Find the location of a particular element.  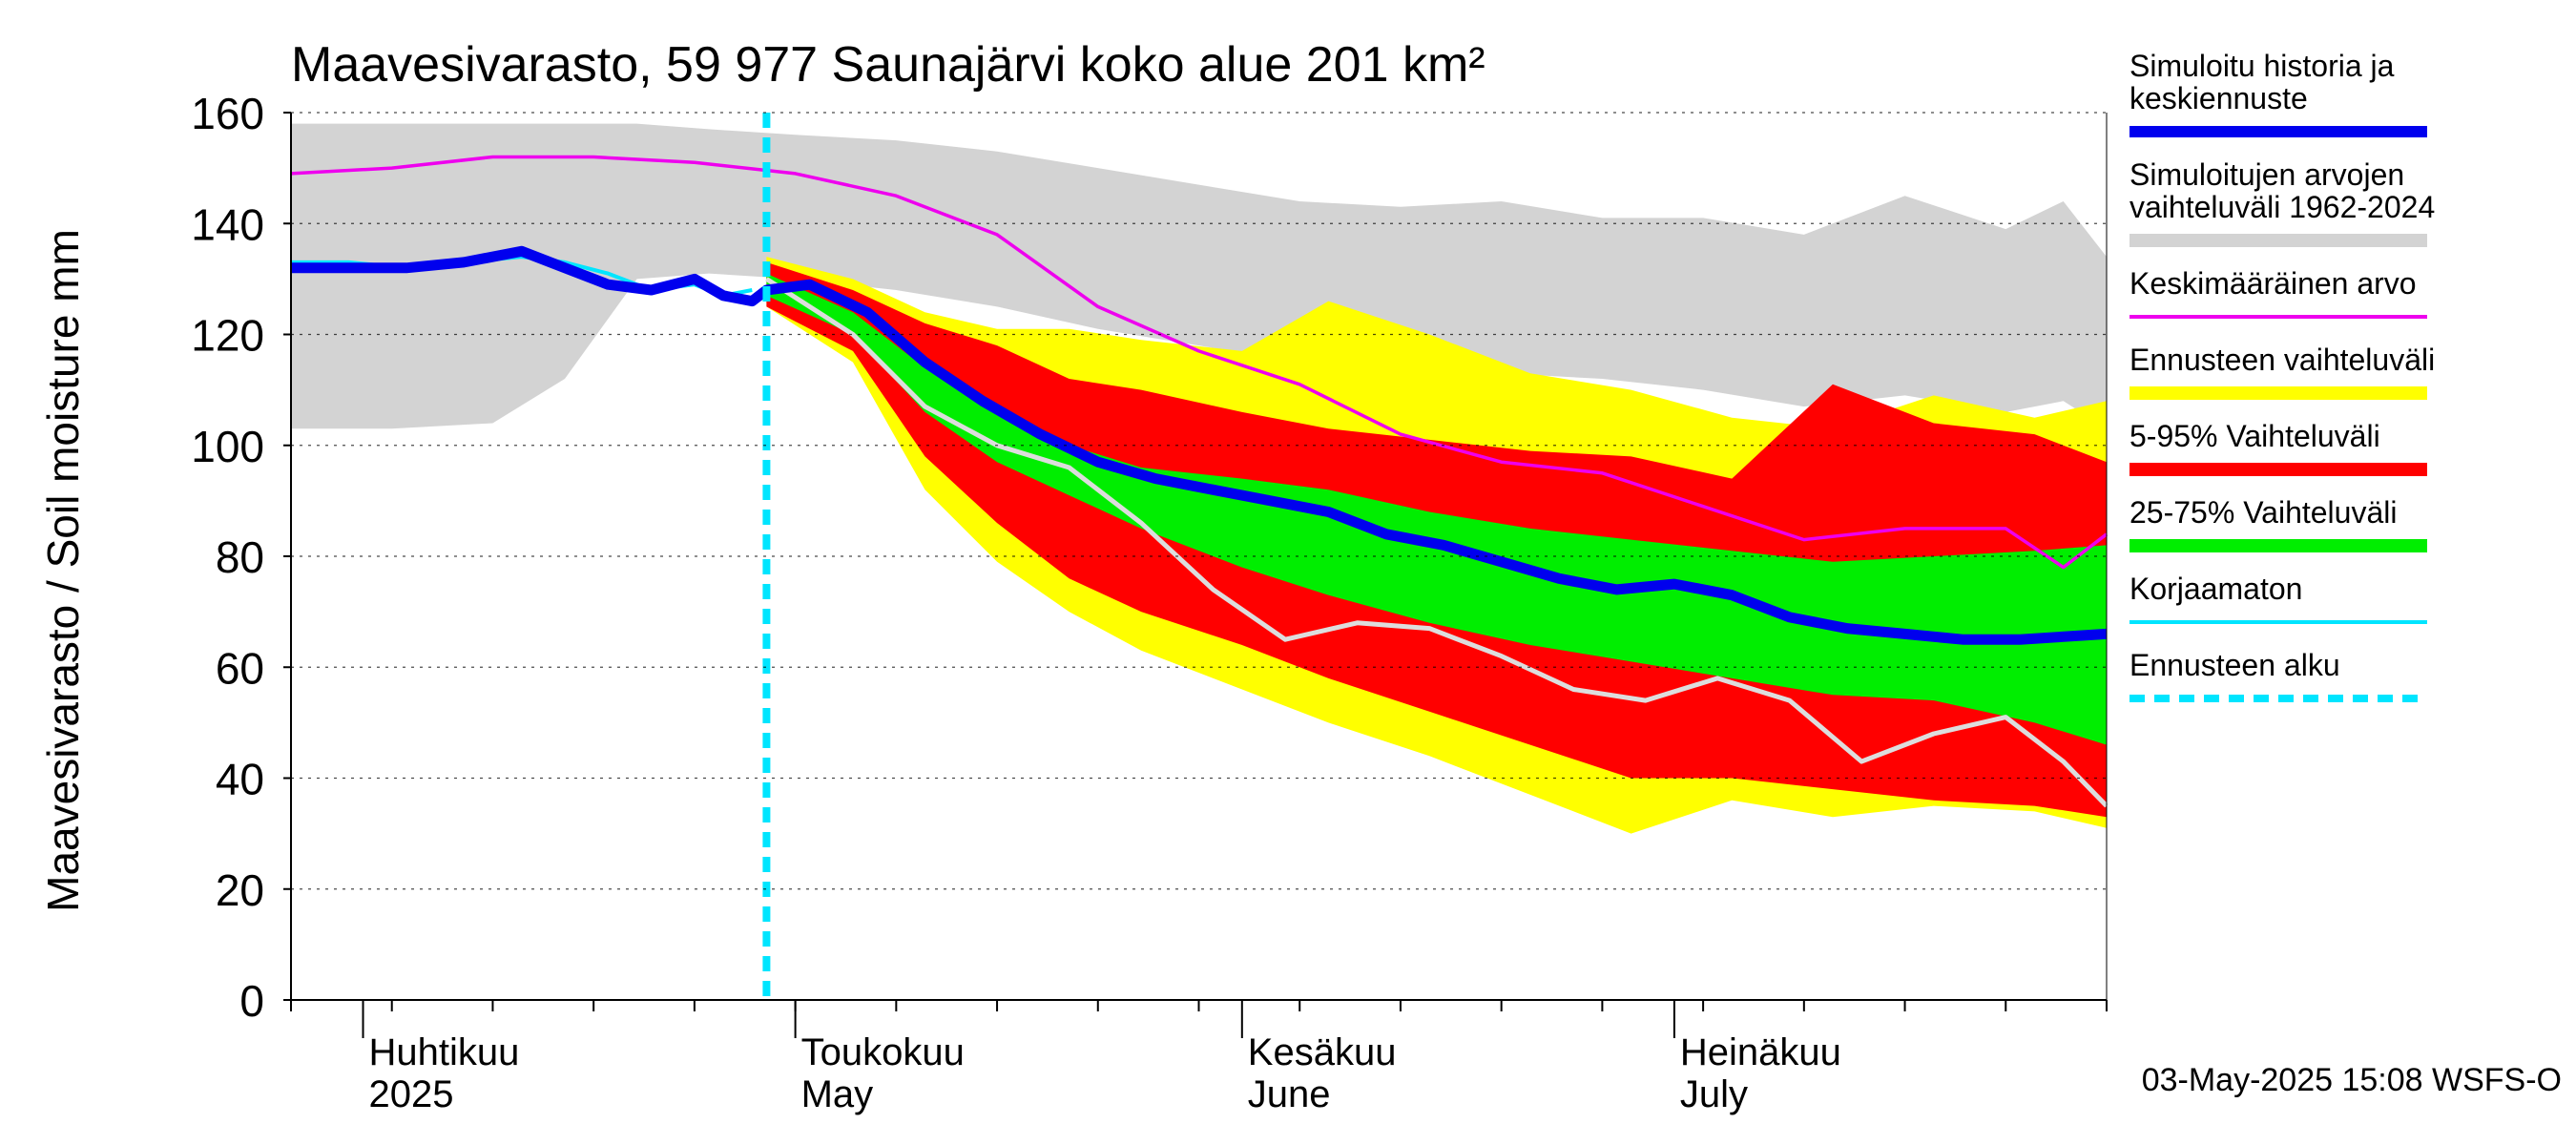

y-tick-label: 120 is located at coordinates (227, 336).